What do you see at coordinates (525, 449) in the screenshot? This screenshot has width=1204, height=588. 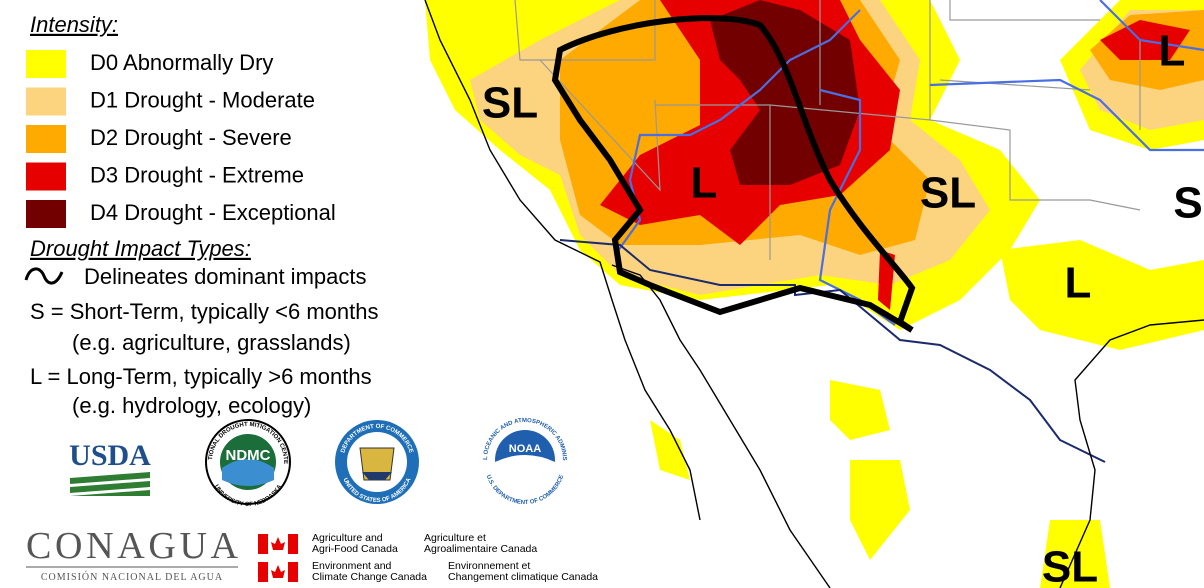 I see `noaa-text: NOAA` at bounding box center [525, 449].